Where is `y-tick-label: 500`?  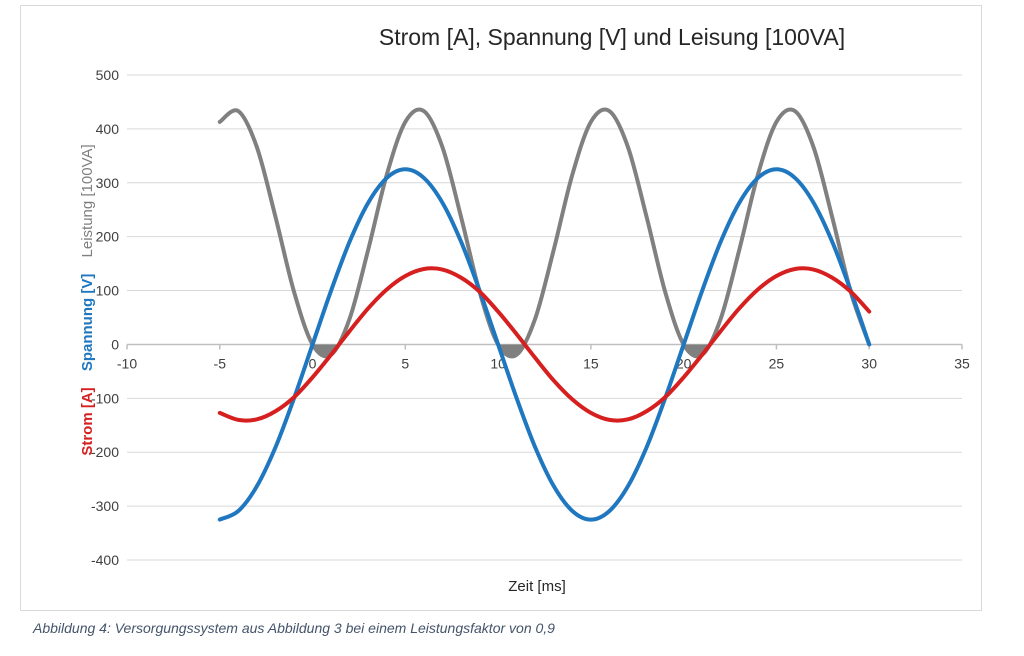
y-tick-label: 500 is located at coordinates (108, 75).